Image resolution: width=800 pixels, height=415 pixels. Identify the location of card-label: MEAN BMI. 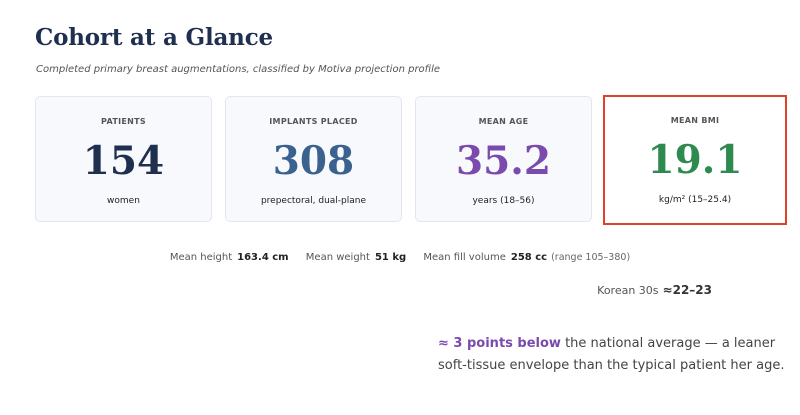
(695, 120).